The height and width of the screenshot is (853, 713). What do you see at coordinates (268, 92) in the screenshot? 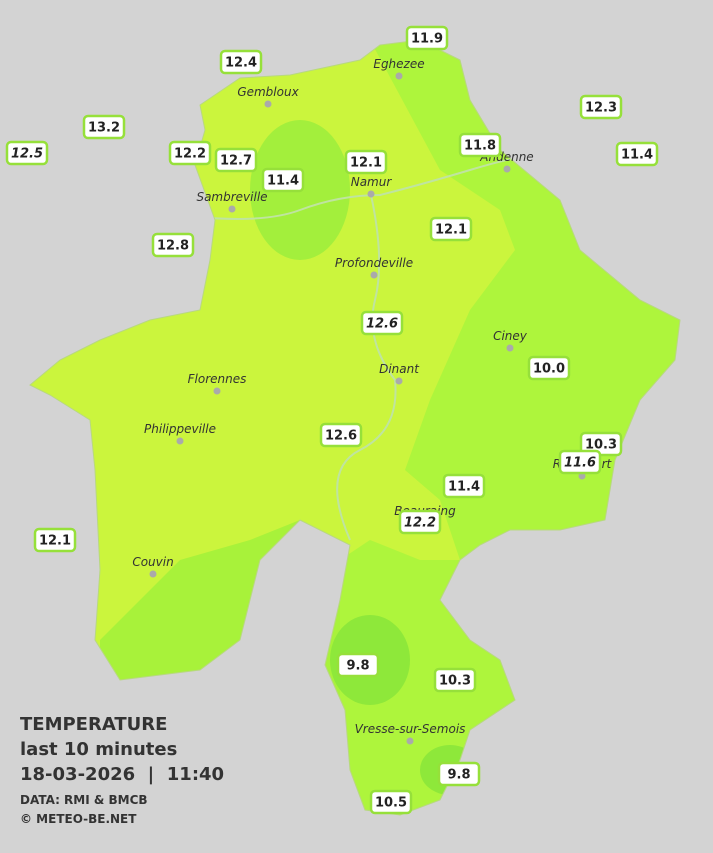
I see `city-label: Gembloux` at bounding box center [268, 92].